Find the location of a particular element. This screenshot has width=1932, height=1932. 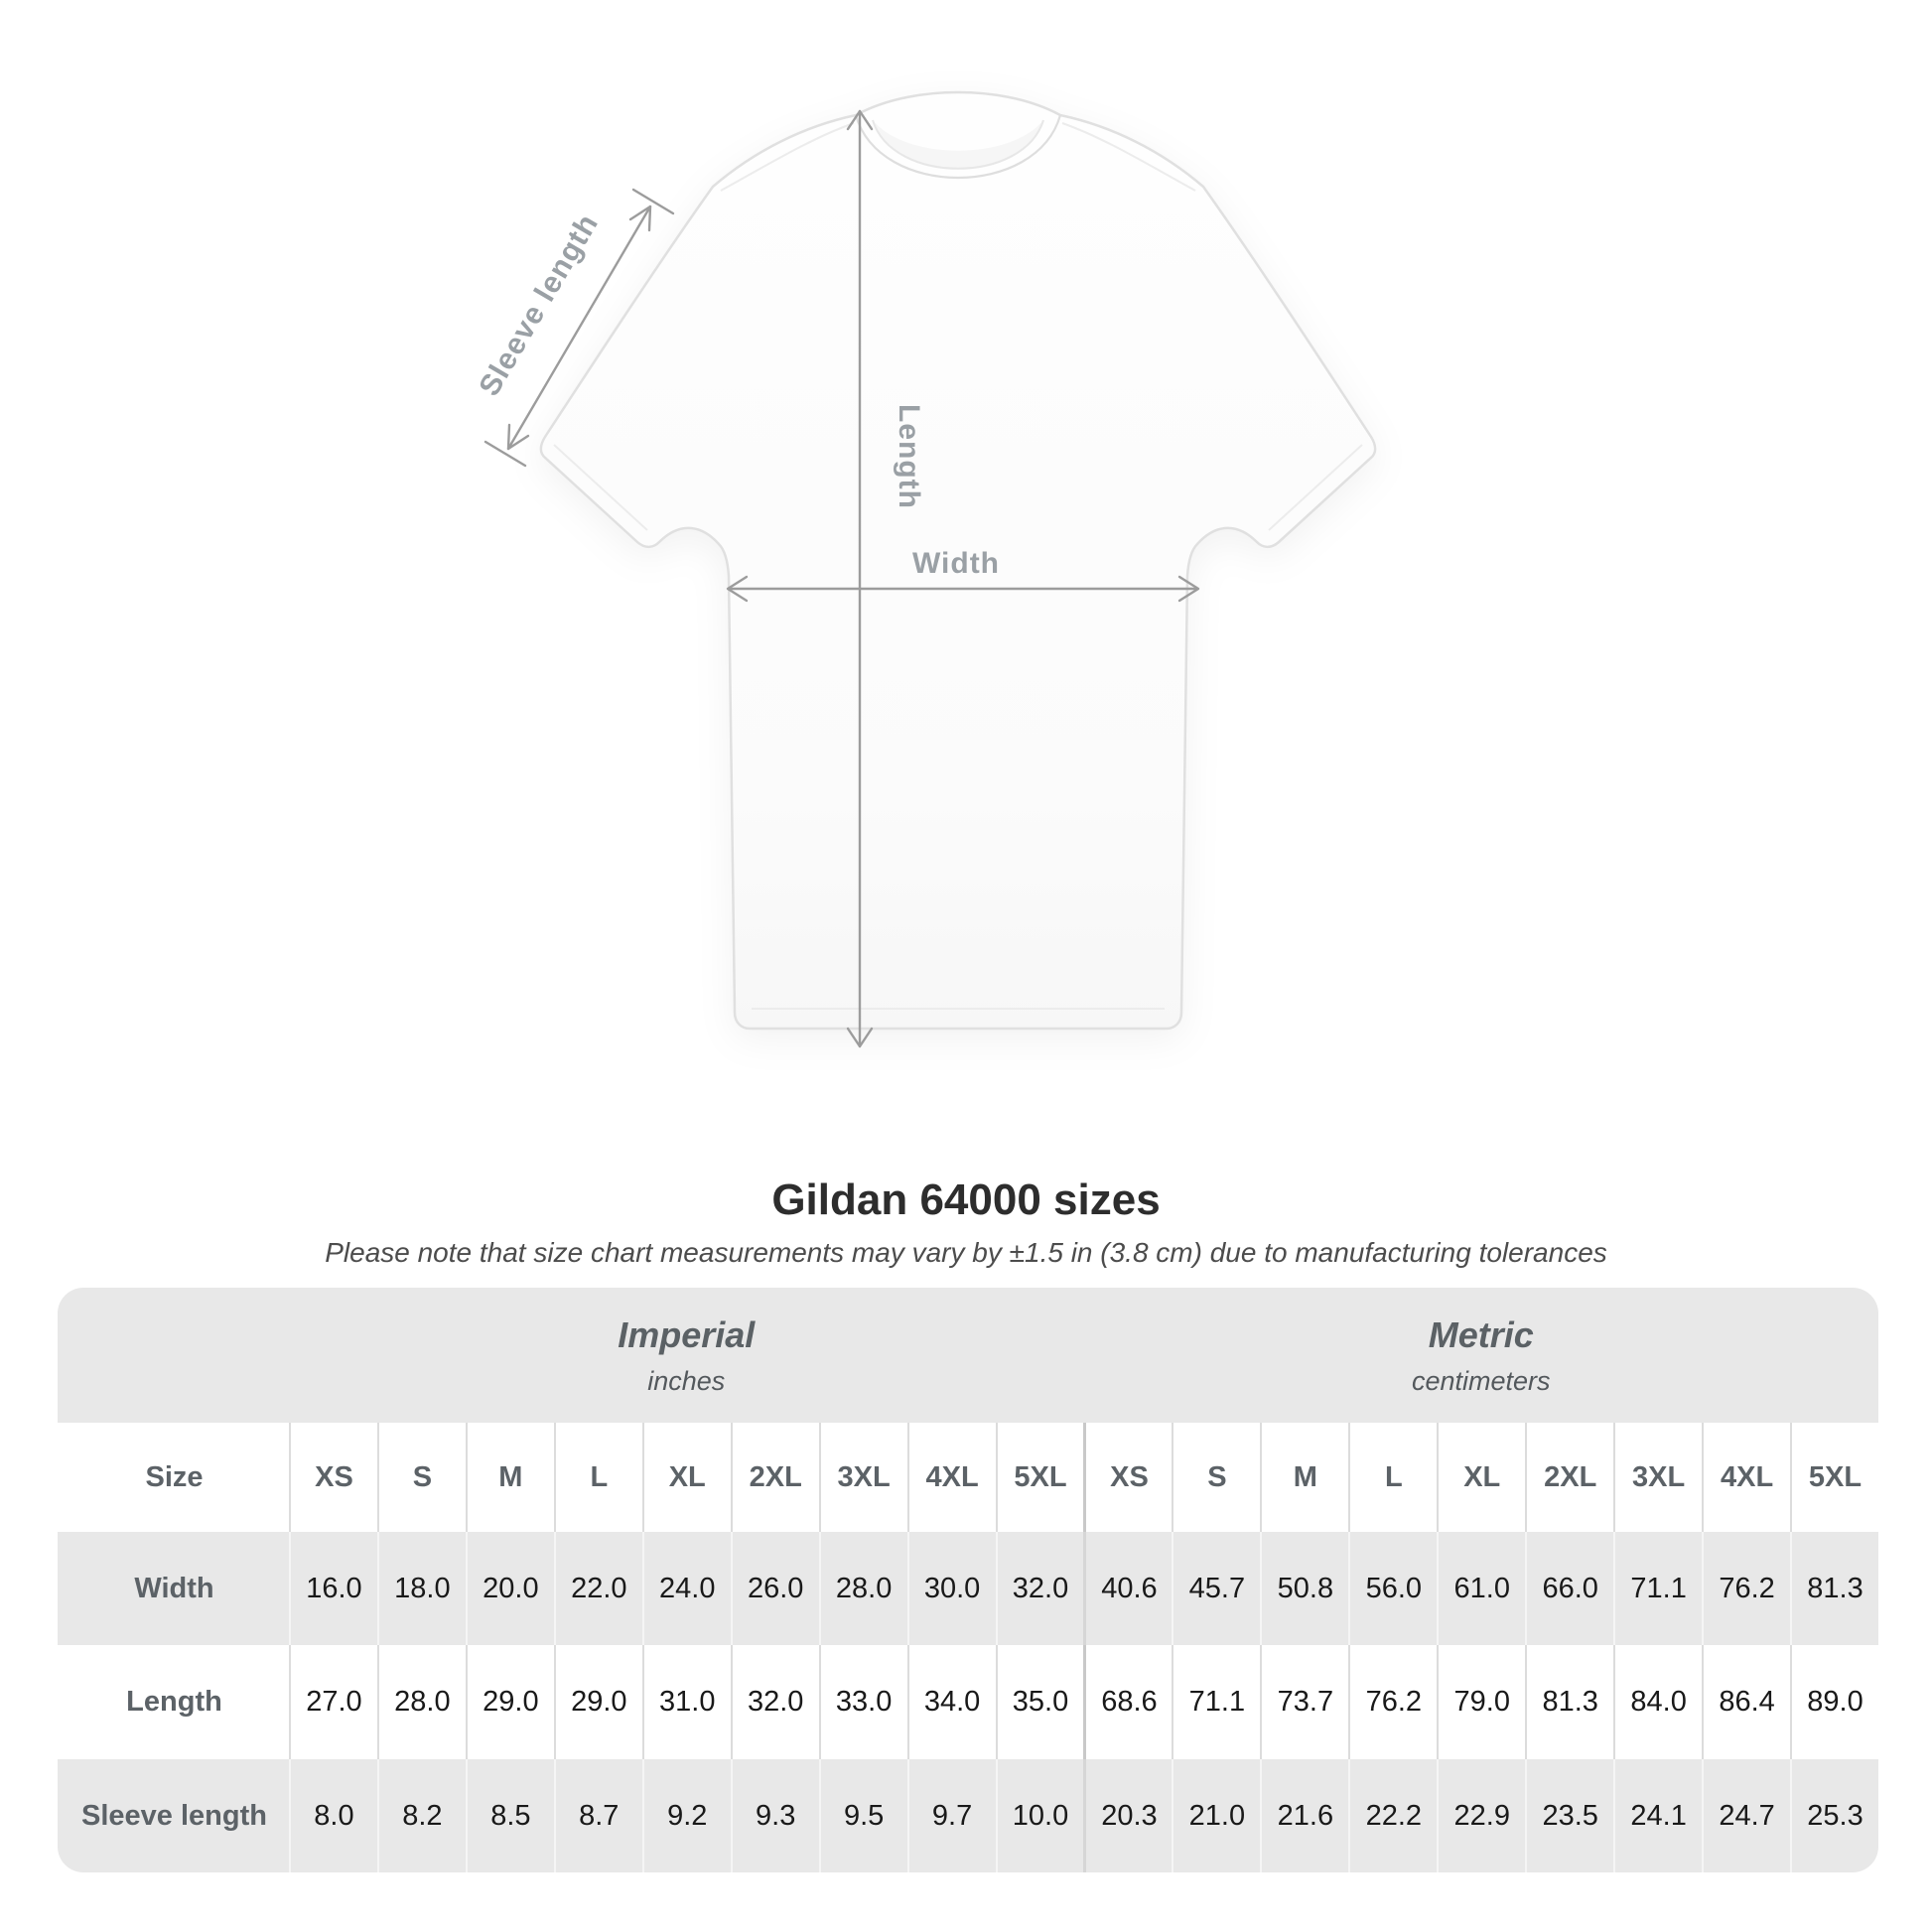

row-label-sleeve-length: Sleeve length is located at coordinates (174, 1815).